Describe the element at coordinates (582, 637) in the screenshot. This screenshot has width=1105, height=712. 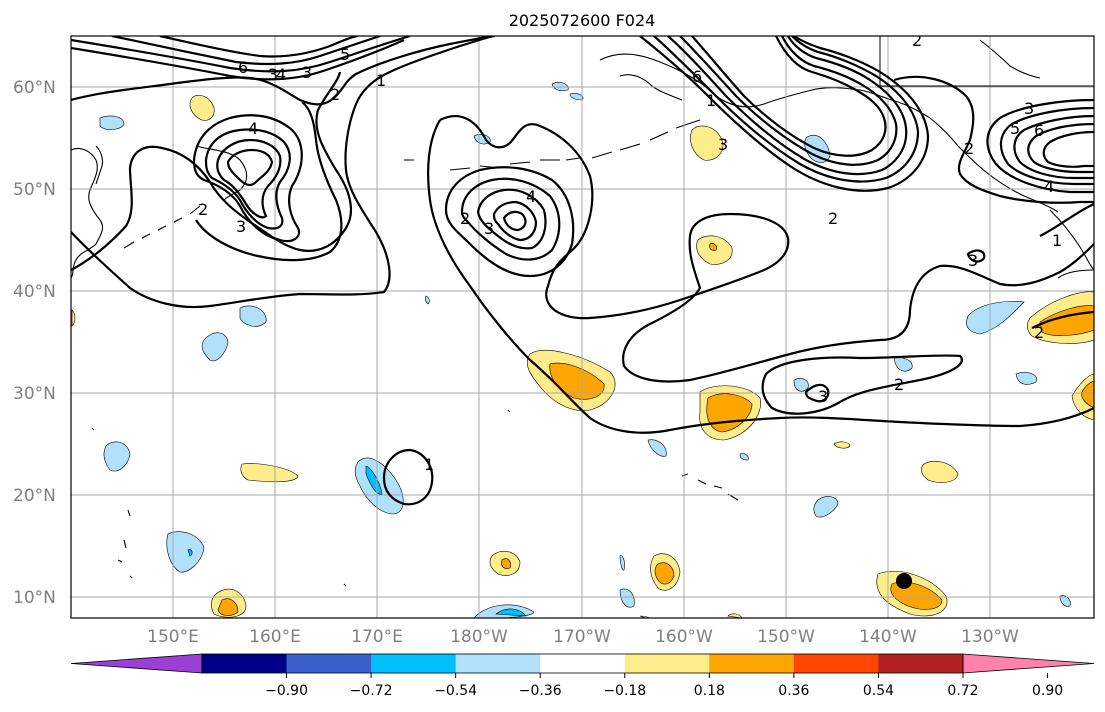
I see `lon-label: 170°W` at that location.